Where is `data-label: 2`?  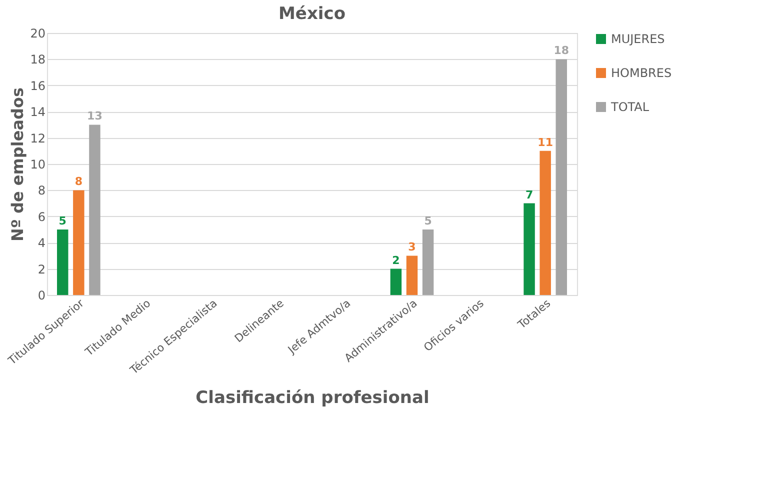
data-label: 2 is located at coordinates (396, 260).